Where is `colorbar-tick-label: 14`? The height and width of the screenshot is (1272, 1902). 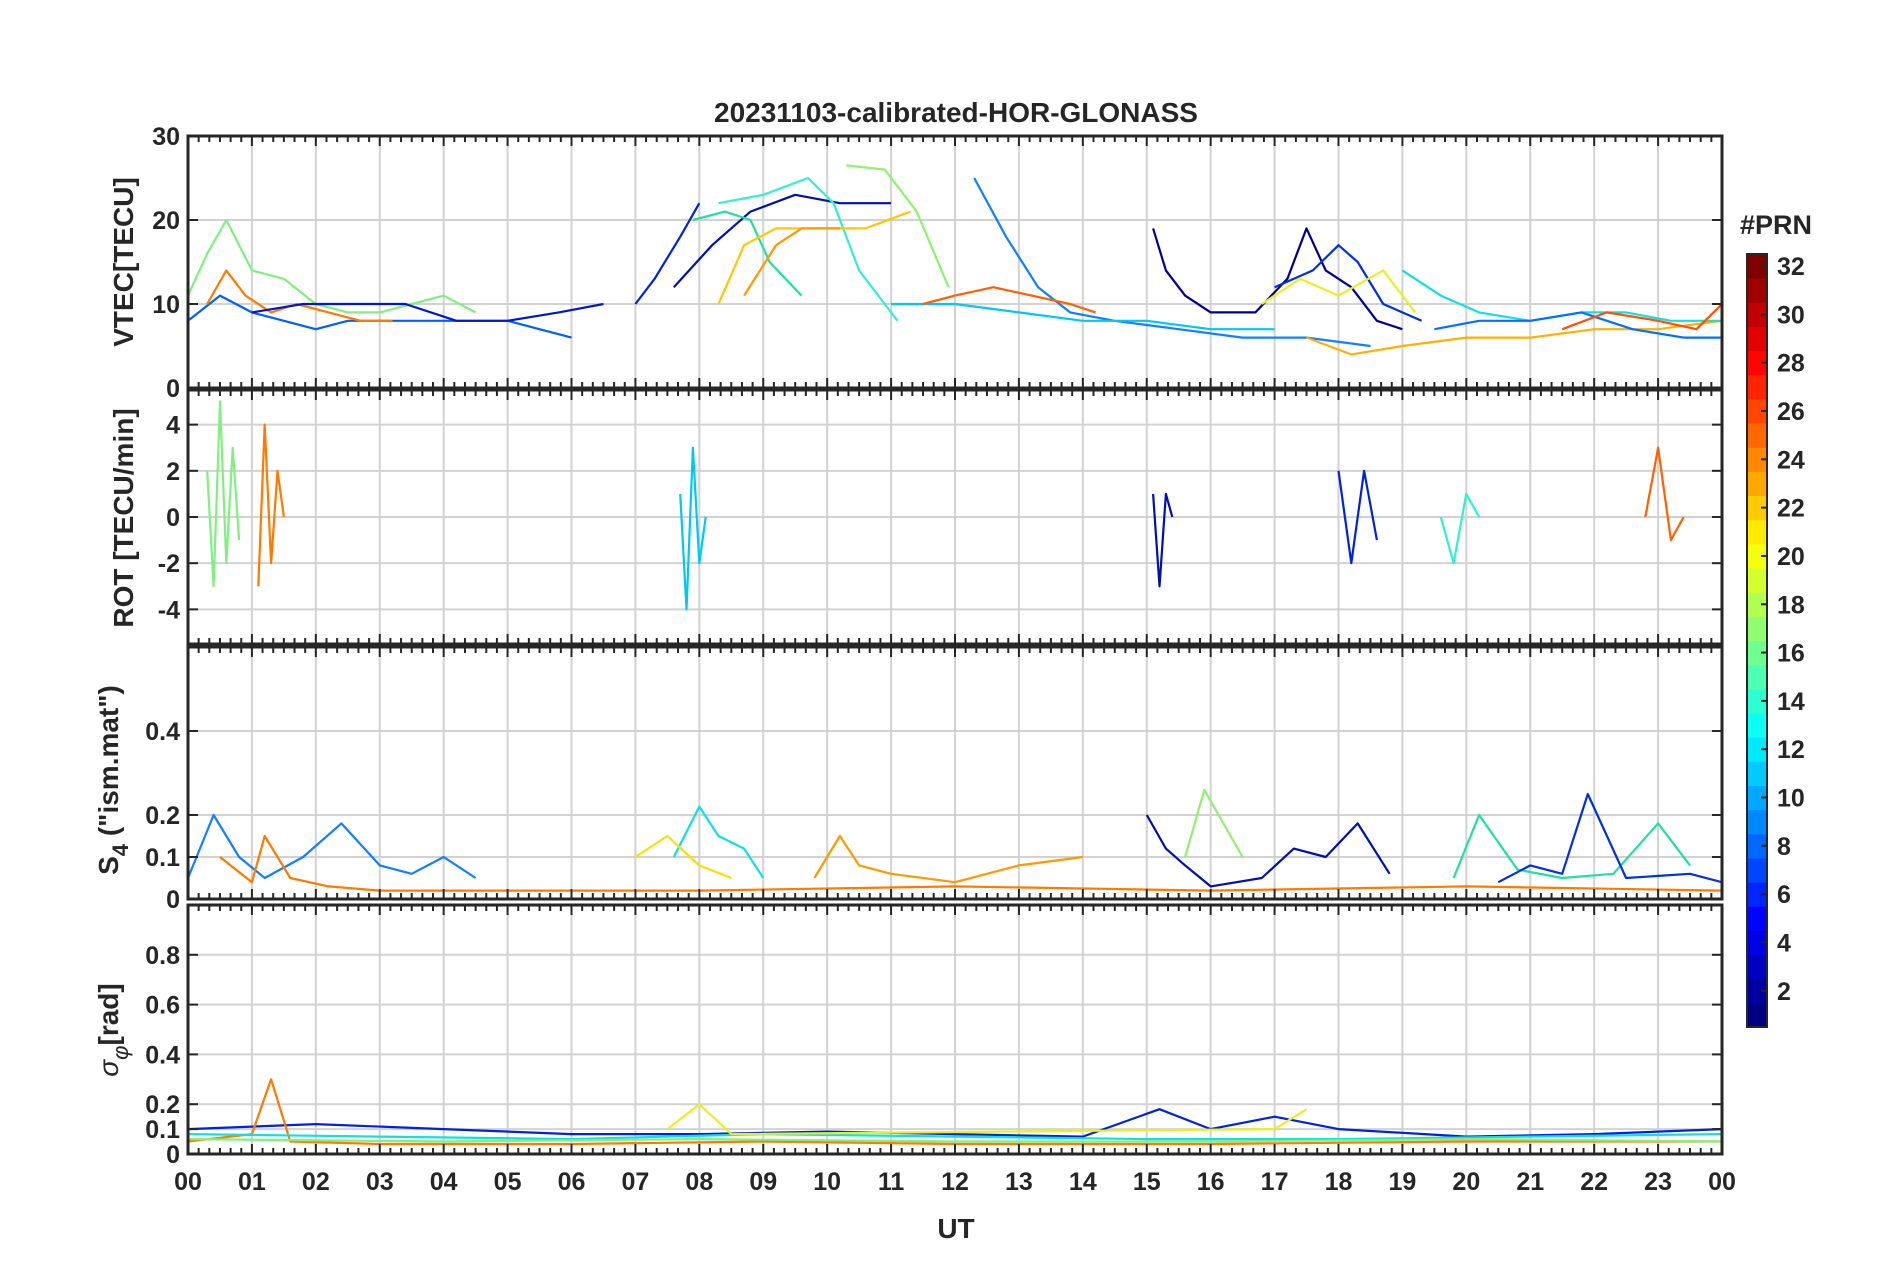
colorbar-tick-label: 14 is located at coordinates (1791, 702).